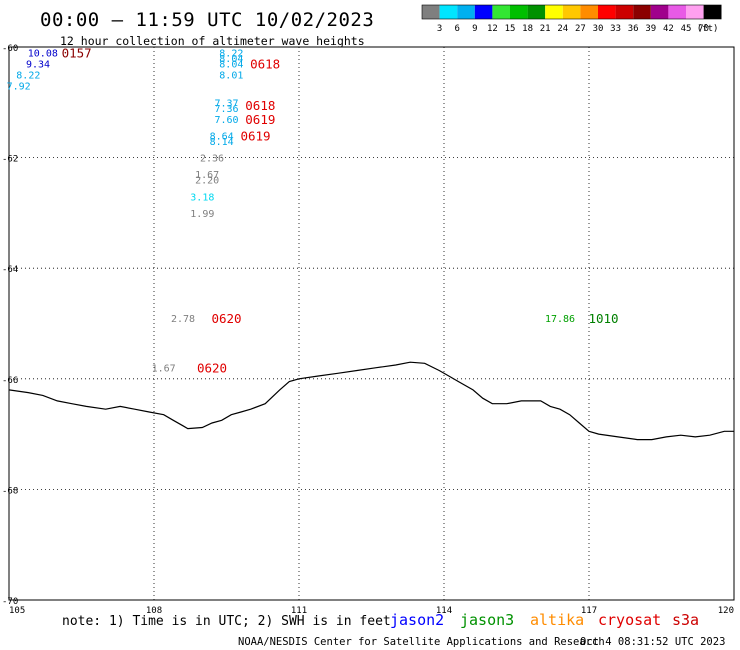 The image size is (740, 650). Describe the element at coordinates (444, 611) in the screenshot. I see `x-tick-label: 114` at that location.